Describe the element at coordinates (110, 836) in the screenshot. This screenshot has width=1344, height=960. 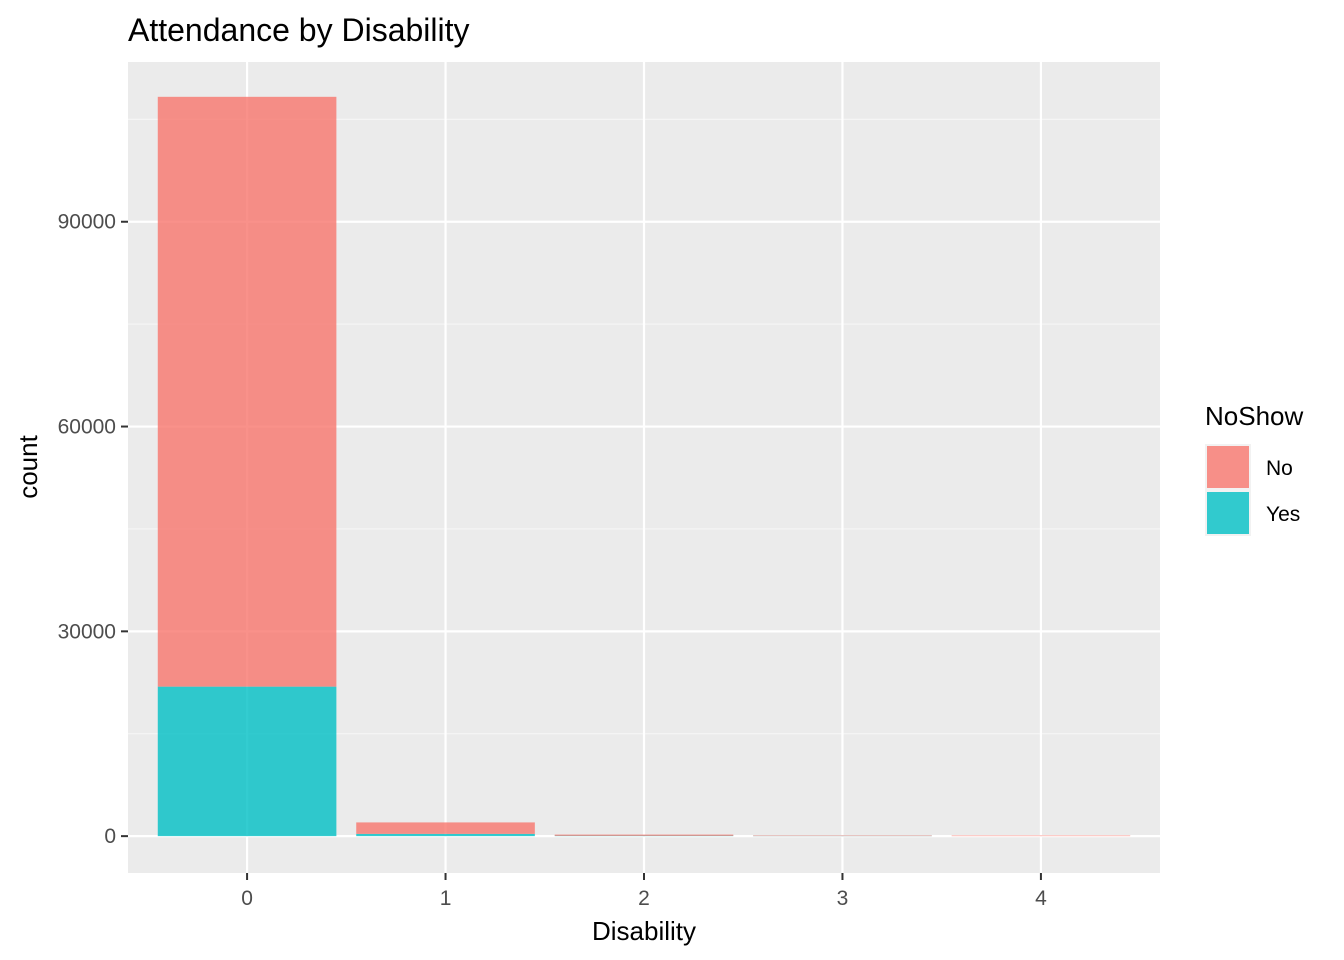
I see `y-tick-label: 0` at that location.